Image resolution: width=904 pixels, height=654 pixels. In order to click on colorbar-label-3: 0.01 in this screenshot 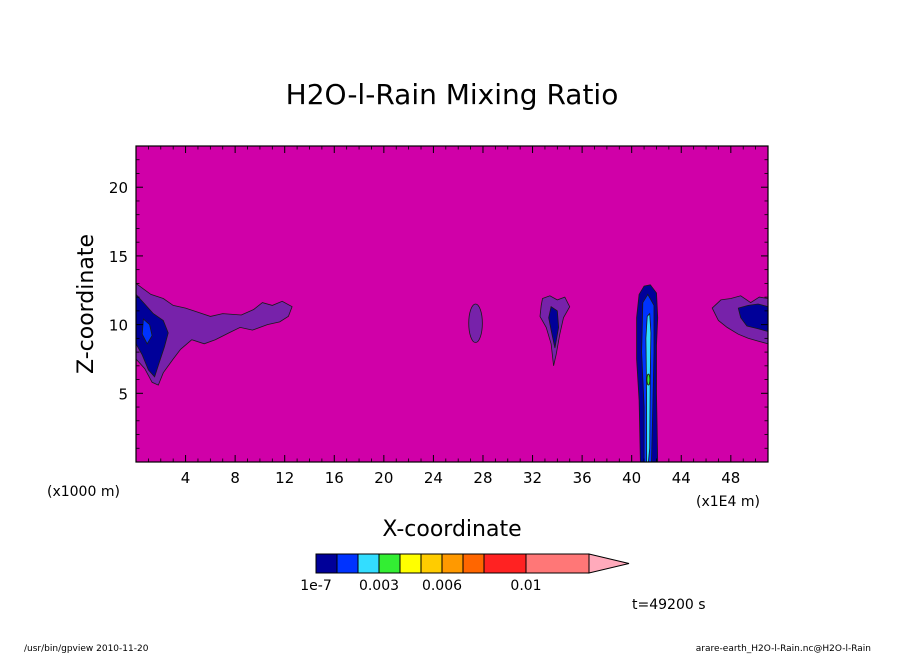, I will do `click(525, 586)`.